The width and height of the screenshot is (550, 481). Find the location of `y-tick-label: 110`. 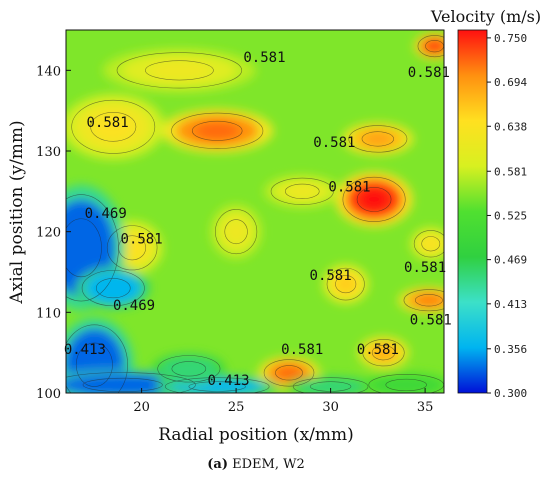

y-tick-label: 110 is located at coordinates (48, 313).